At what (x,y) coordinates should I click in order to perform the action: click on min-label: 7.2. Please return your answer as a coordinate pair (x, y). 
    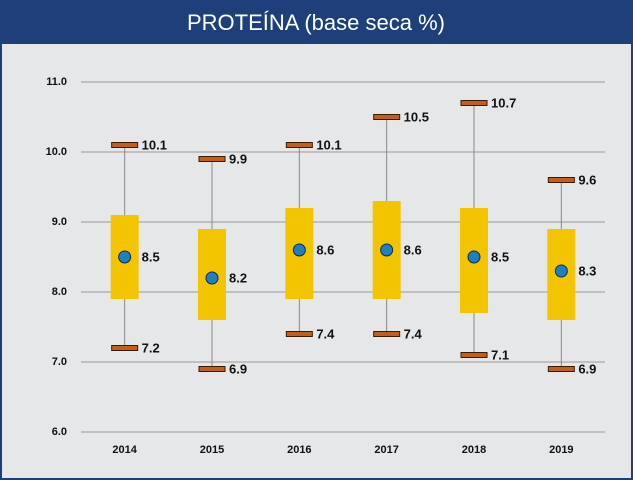
    Looking at the image, I should click on (151, 347).